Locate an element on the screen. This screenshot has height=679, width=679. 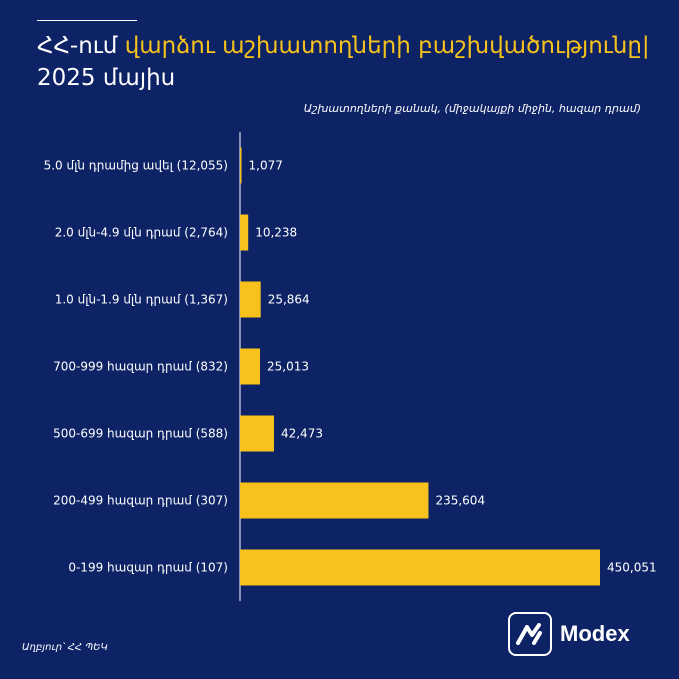
modex-logo: Modex is located at coordinates (569, 634).